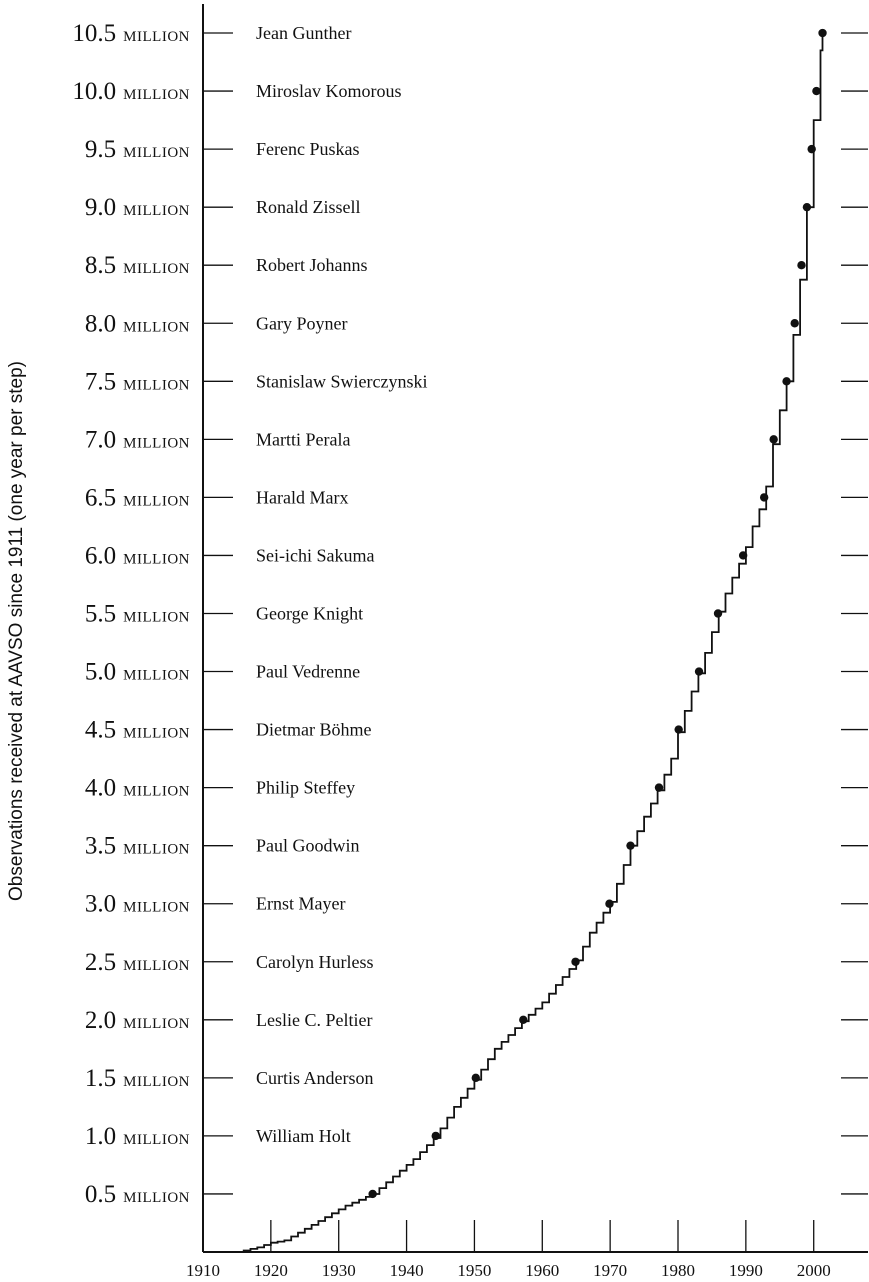 Image resolution: width=869 pixels, height=1282 pixels. Describe the element at coordinates (100, 730) in the screenshot. I see `y-tick-number: 4.5` at that location.